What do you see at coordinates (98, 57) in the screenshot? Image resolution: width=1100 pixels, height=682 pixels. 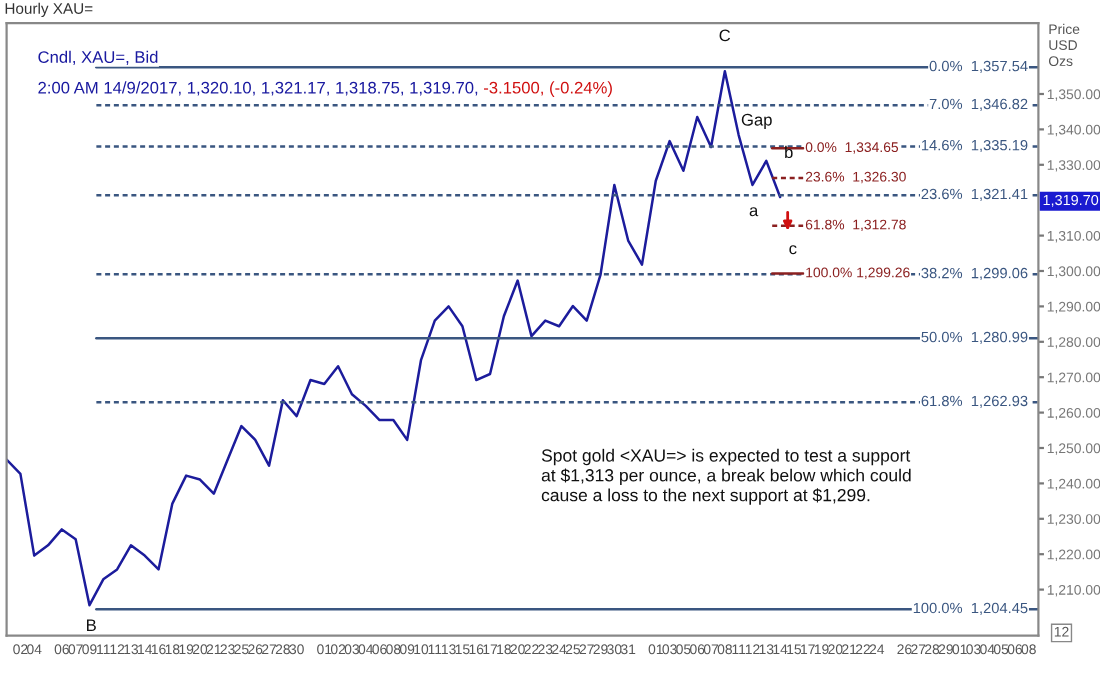 I see `text: Cndl, XAU=, Bid` at bounding box center [98, 57].